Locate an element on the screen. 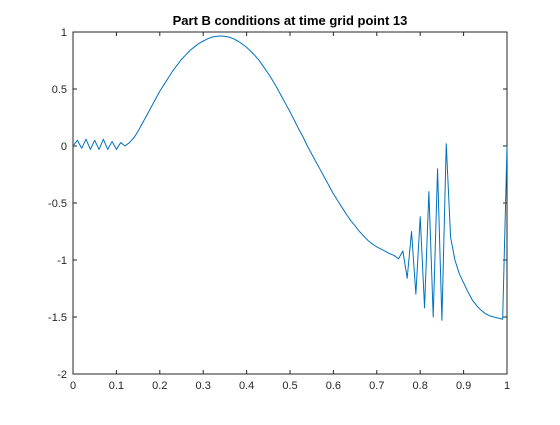  y-tick-label: -2 is located at coordinates (62, 375).